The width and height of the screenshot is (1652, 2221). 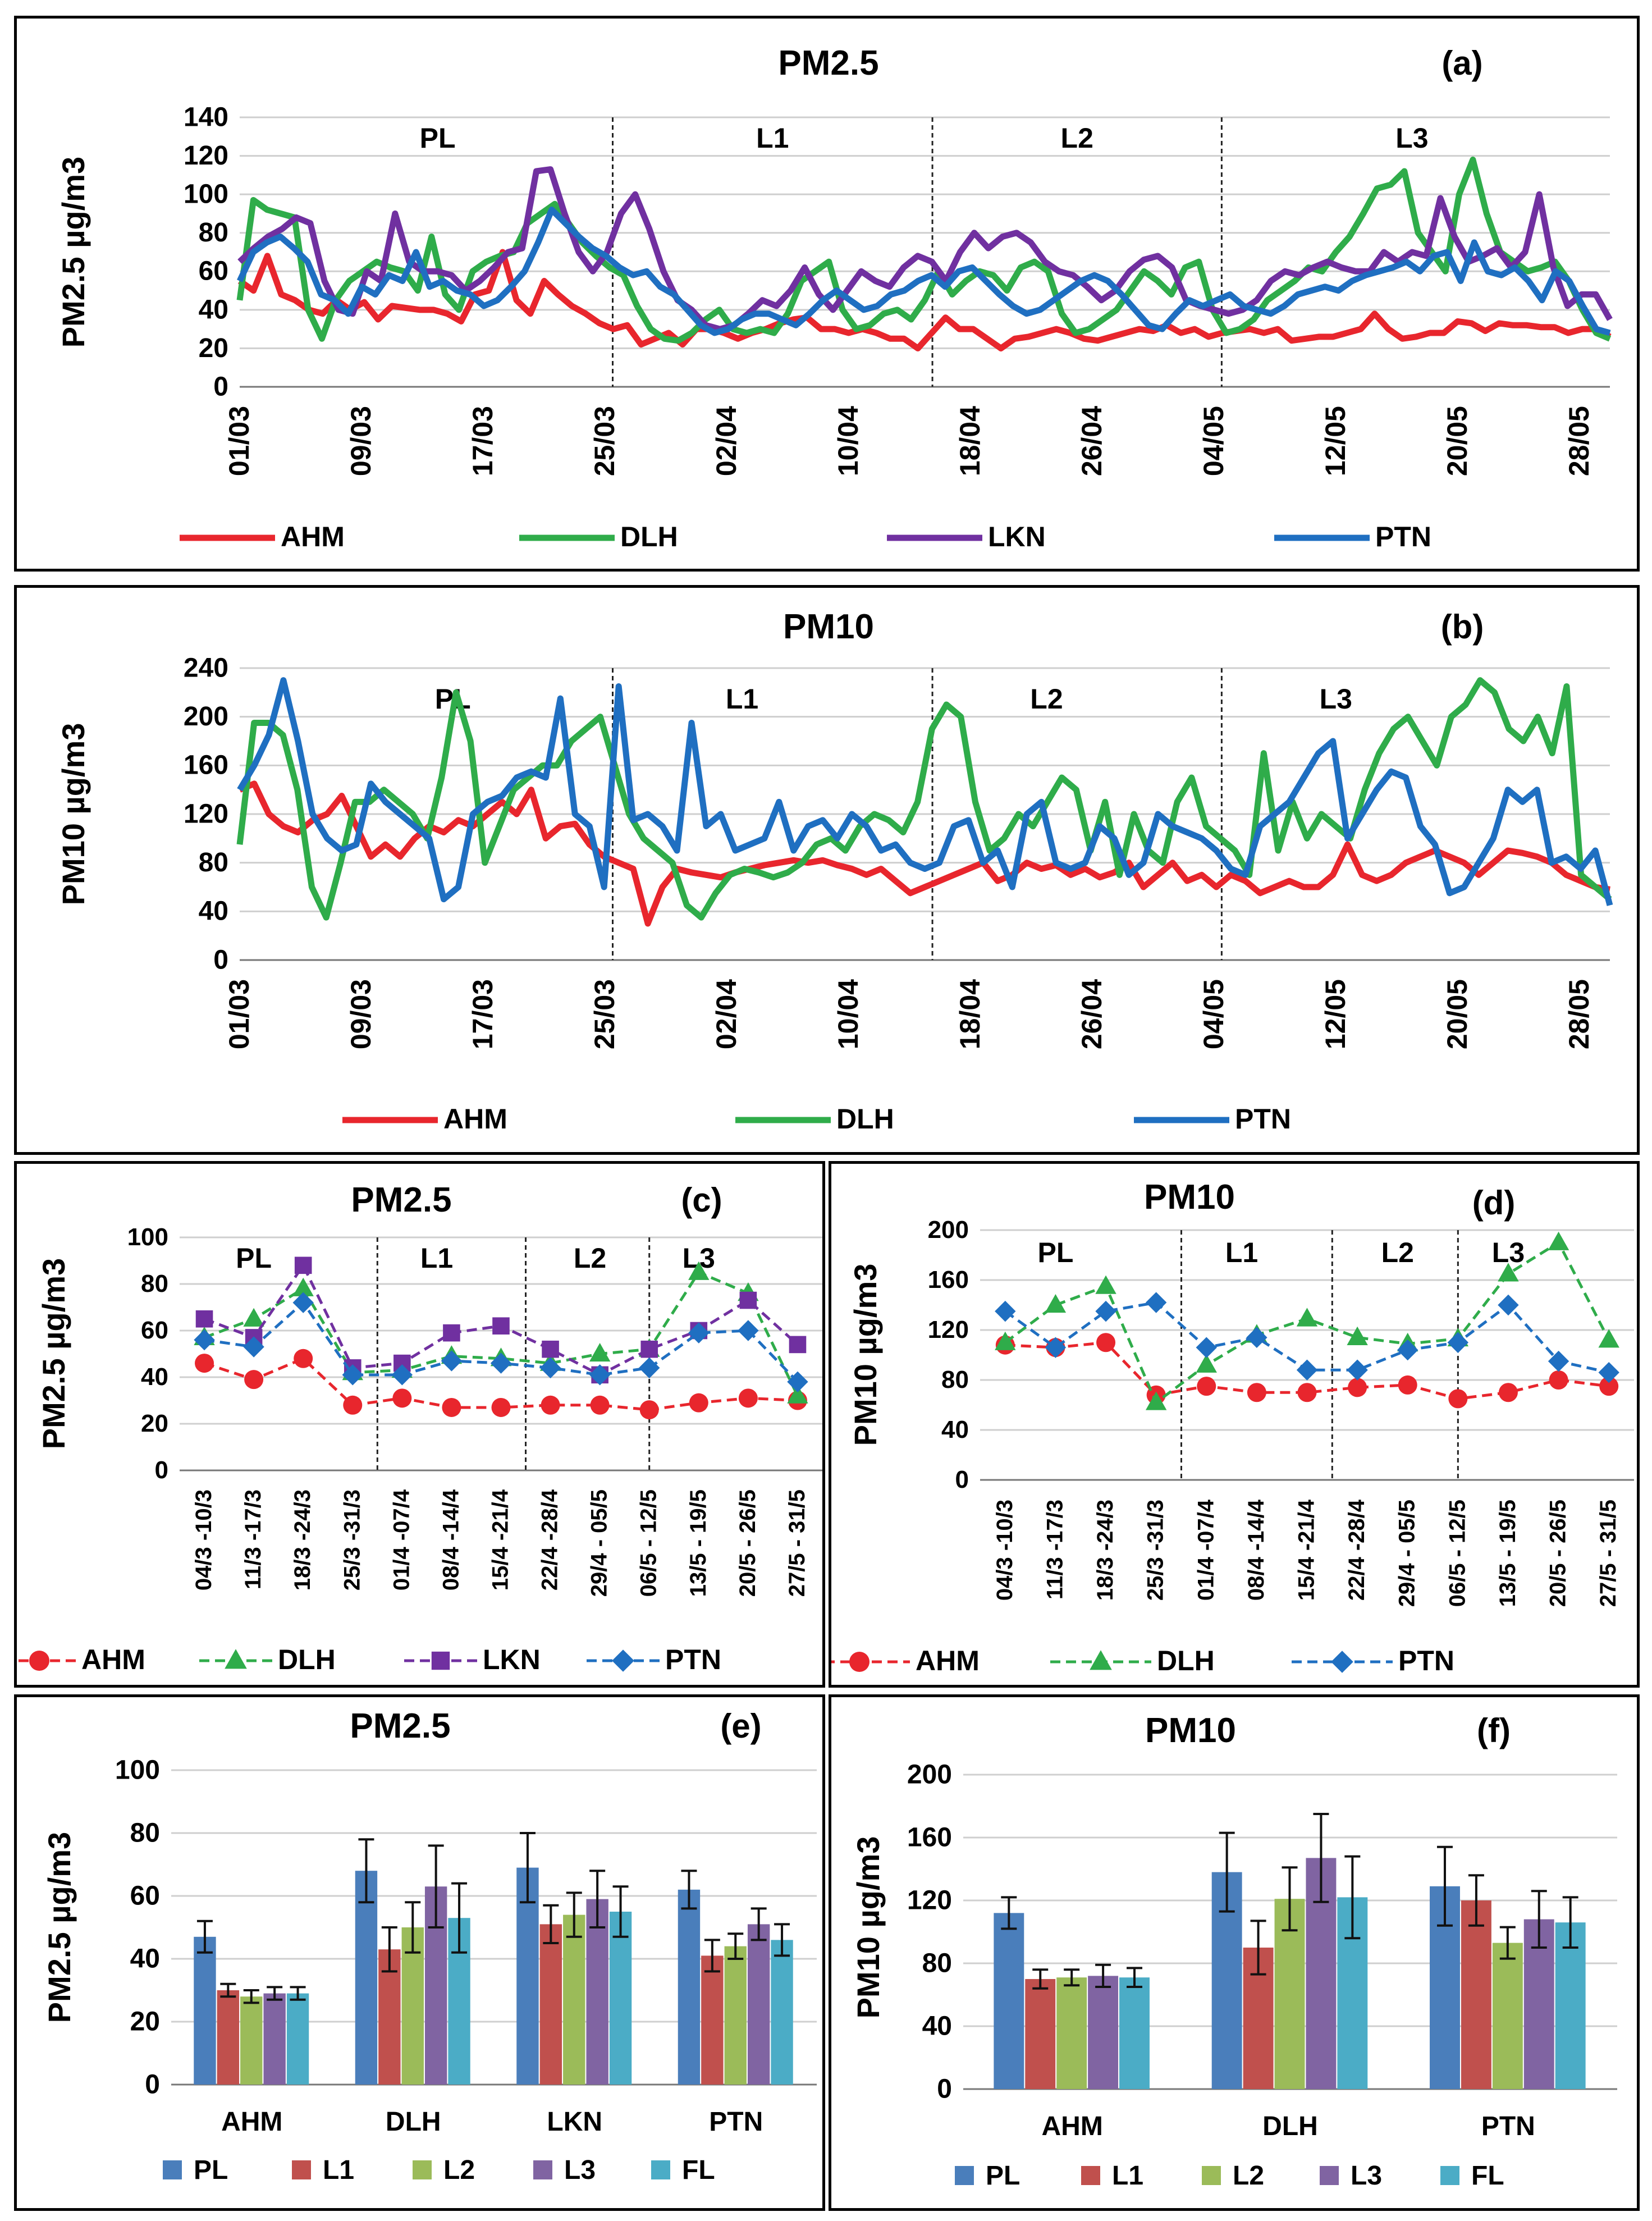 I want to click on legend-swatch-e-l3, so click(x=542, y=2169).